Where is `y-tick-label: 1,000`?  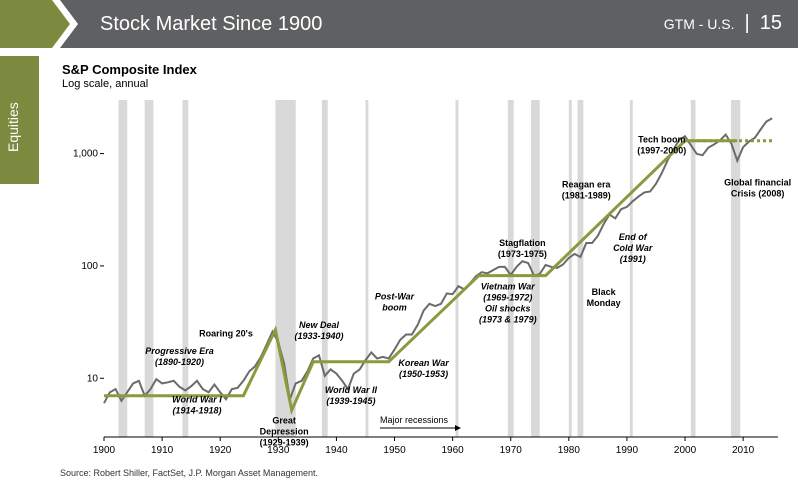 y-tick-label: 1,000 is located at coordinates (85, 154).